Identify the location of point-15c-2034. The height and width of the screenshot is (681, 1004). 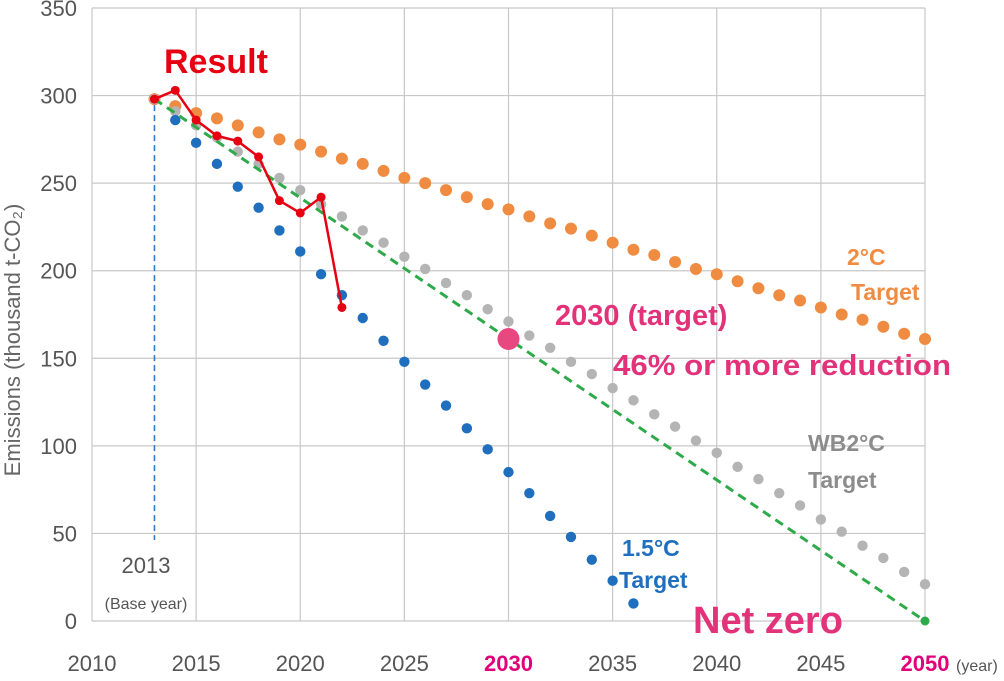
(591, 559).